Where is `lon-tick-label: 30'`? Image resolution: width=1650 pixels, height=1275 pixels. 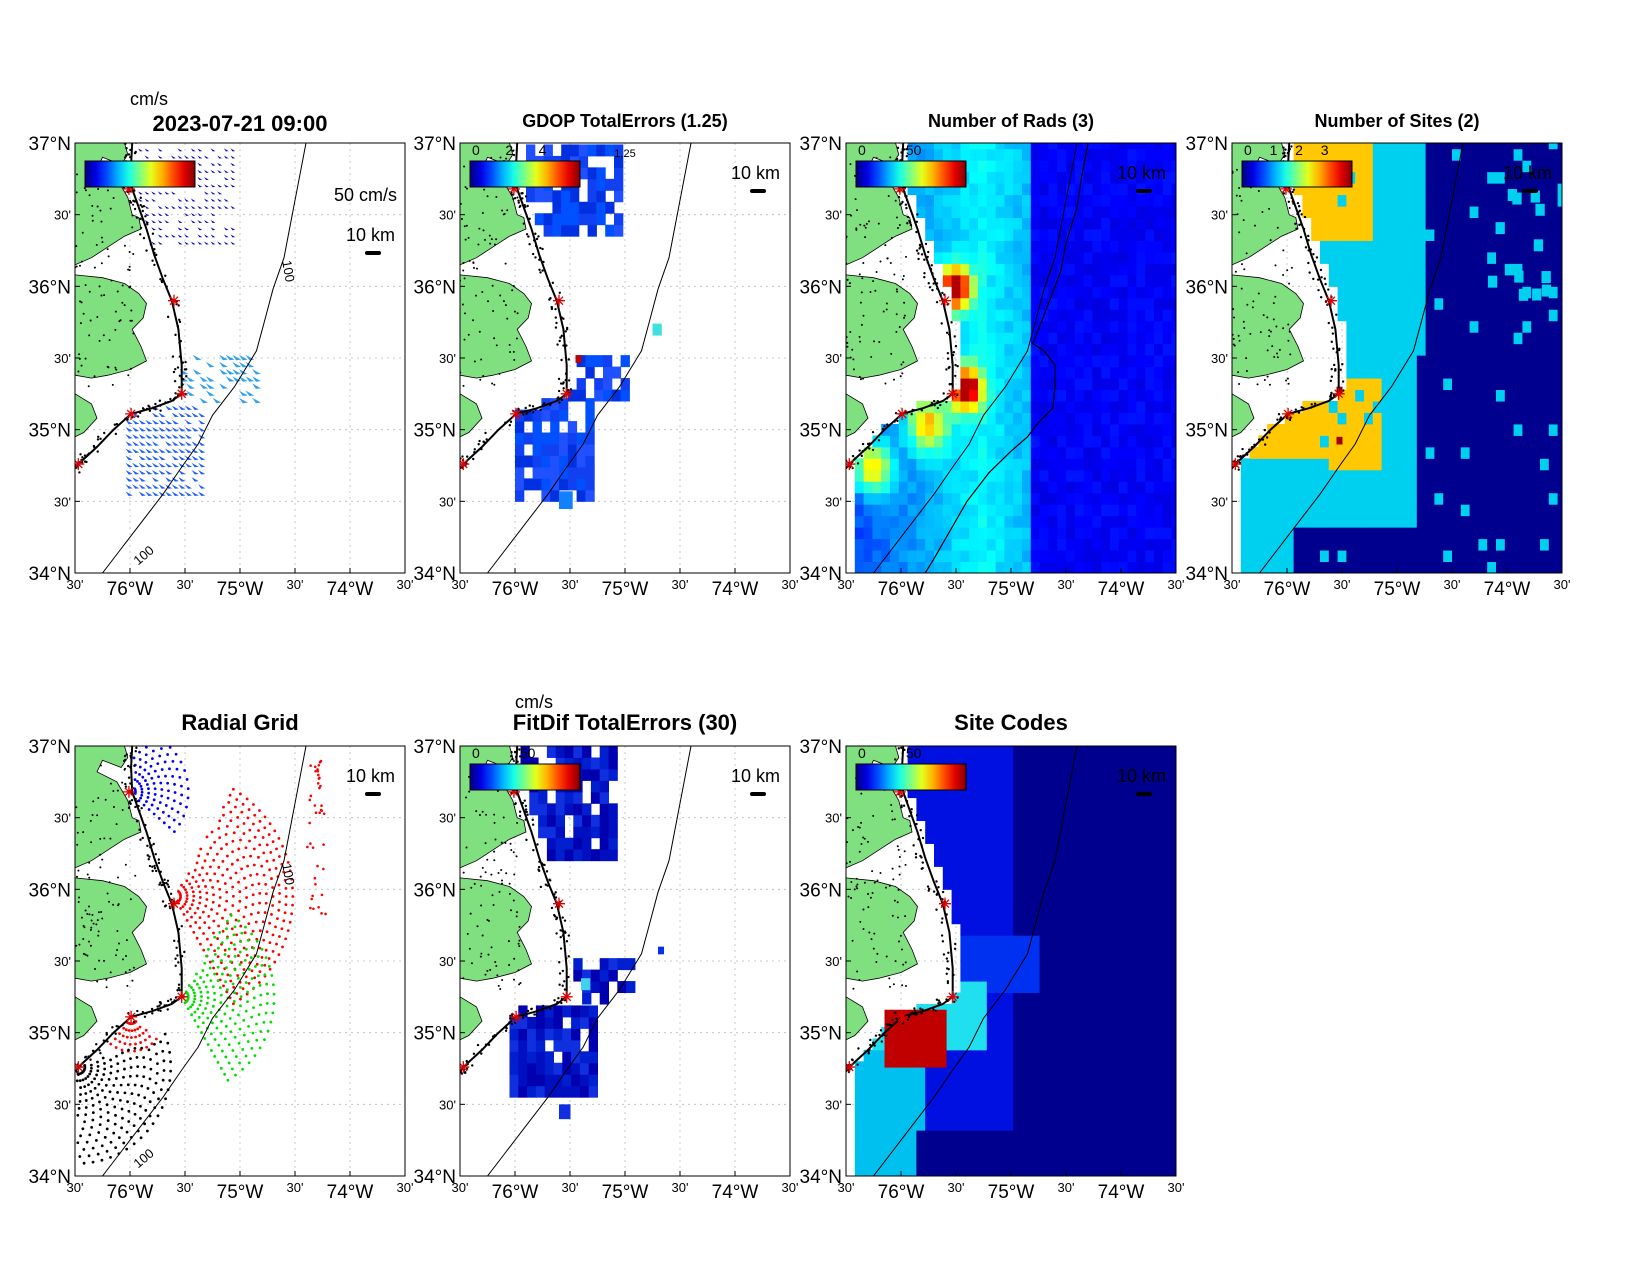 lon-tick-label: 30' is located at coordinates (460, 584).